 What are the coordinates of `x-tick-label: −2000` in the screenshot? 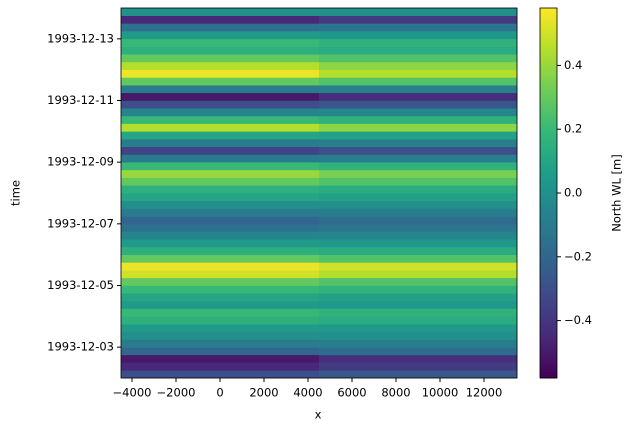 It's located at (176, 393).